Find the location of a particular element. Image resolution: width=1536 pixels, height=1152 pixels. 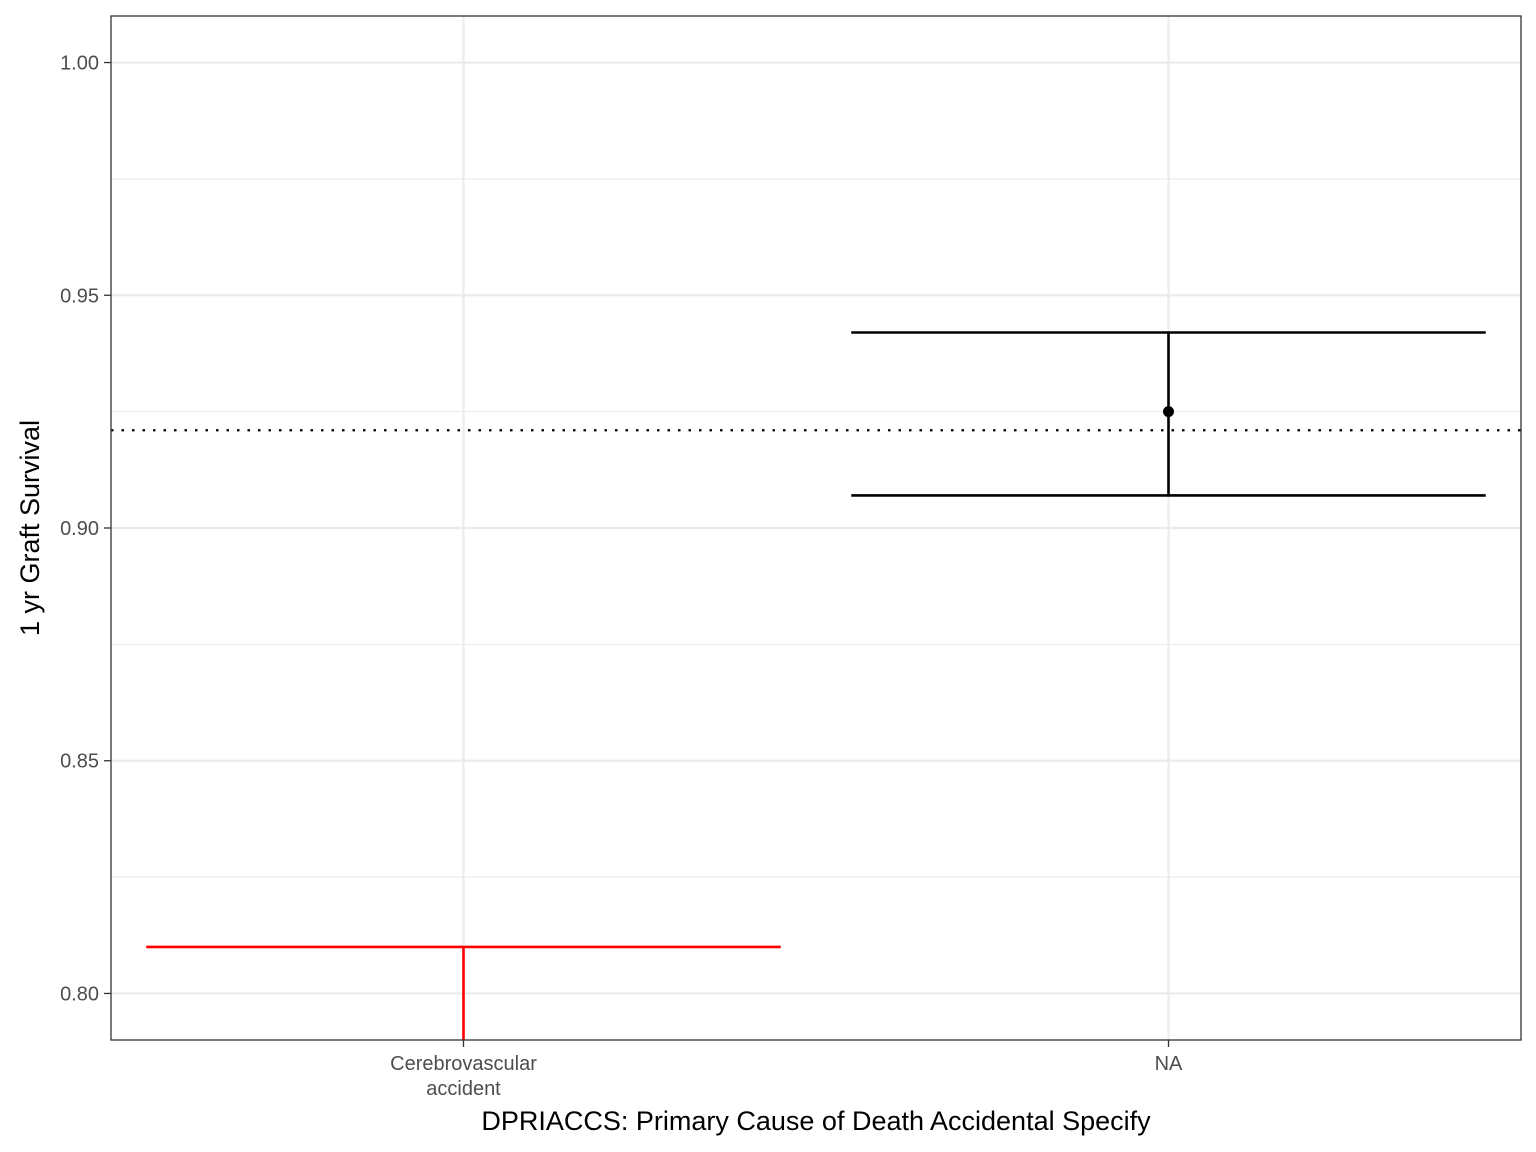

x-tick-label: Cerebrovascular is located at coordinates (463, 1064).